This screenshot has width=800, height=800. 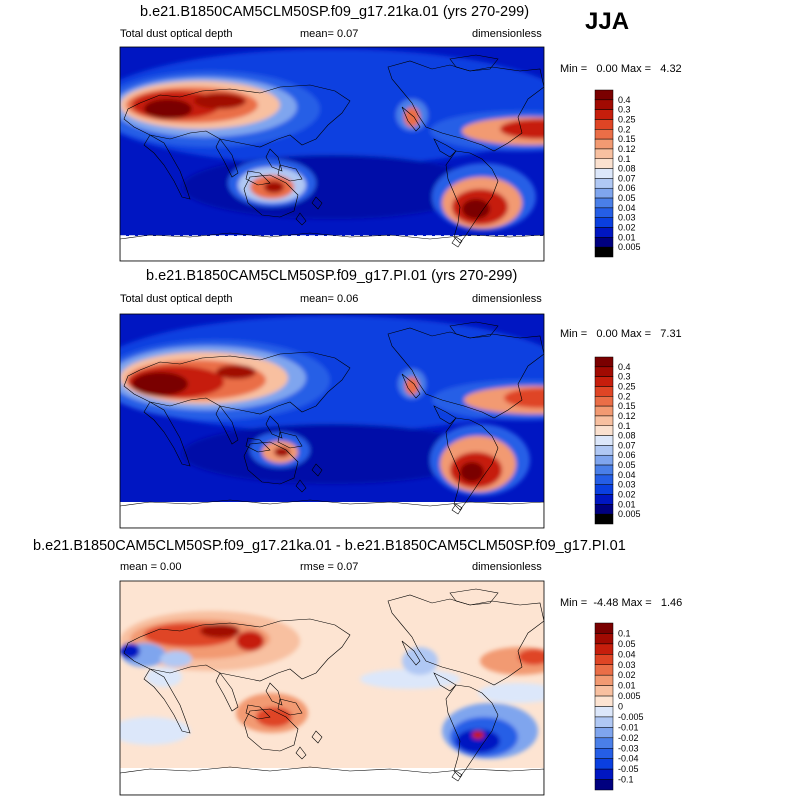 I want to click on panel3-map-frame, so click(x=332, y=688).